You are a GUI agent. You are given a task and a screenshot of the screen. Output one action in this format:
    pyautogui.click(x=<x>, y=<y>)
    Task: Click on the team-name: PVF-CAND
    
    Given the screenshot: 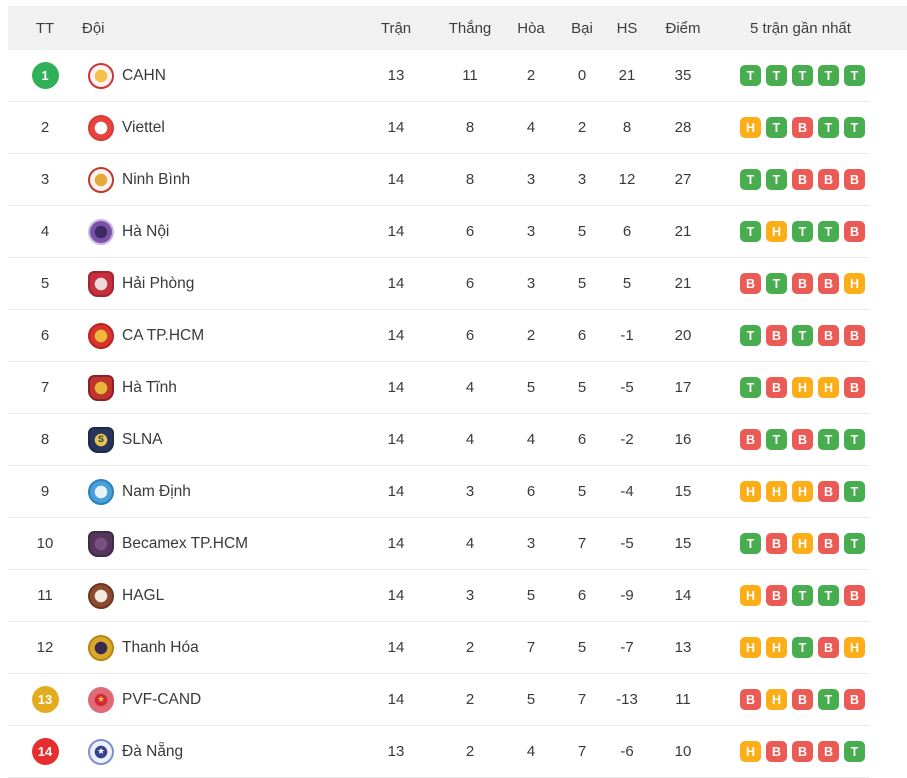 What is the action you would take?
    pyautogui.click(x=162, y=699)
    